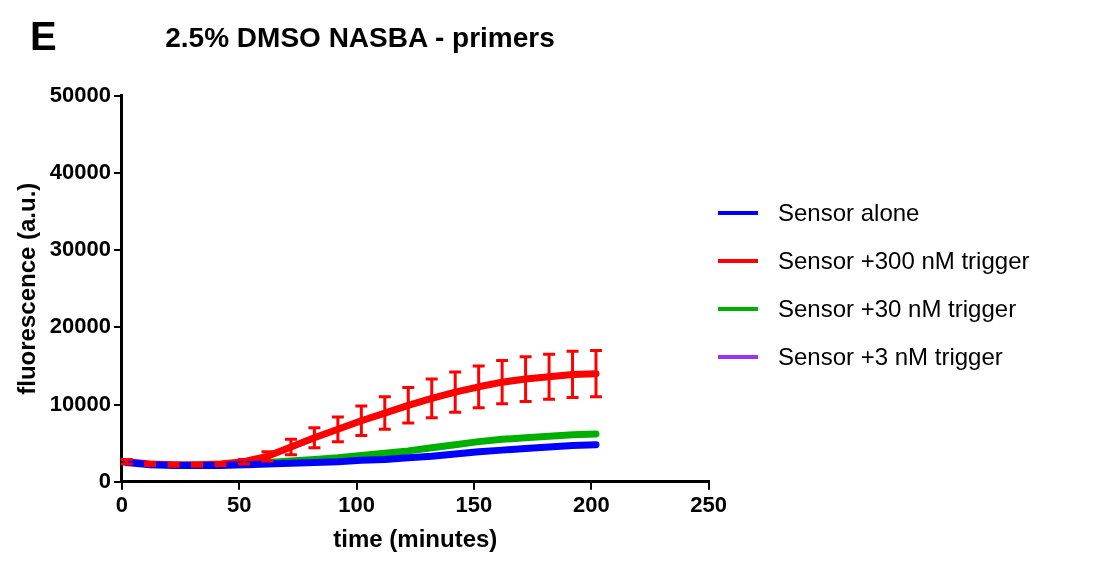 The image size is (1109, 569). Describe the element at coordinates (80, 249) in the screenshot. I see `y-tick-label: 30000` at that location.